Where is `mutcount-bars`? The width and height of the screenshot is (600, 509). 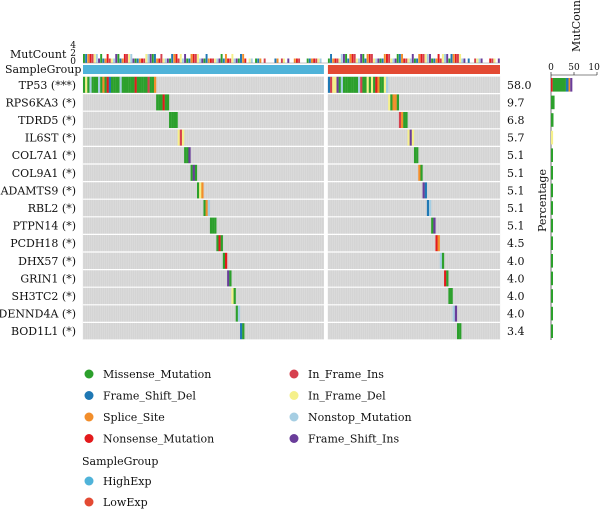 mutcount-bars is located at coordinates (291, 59).